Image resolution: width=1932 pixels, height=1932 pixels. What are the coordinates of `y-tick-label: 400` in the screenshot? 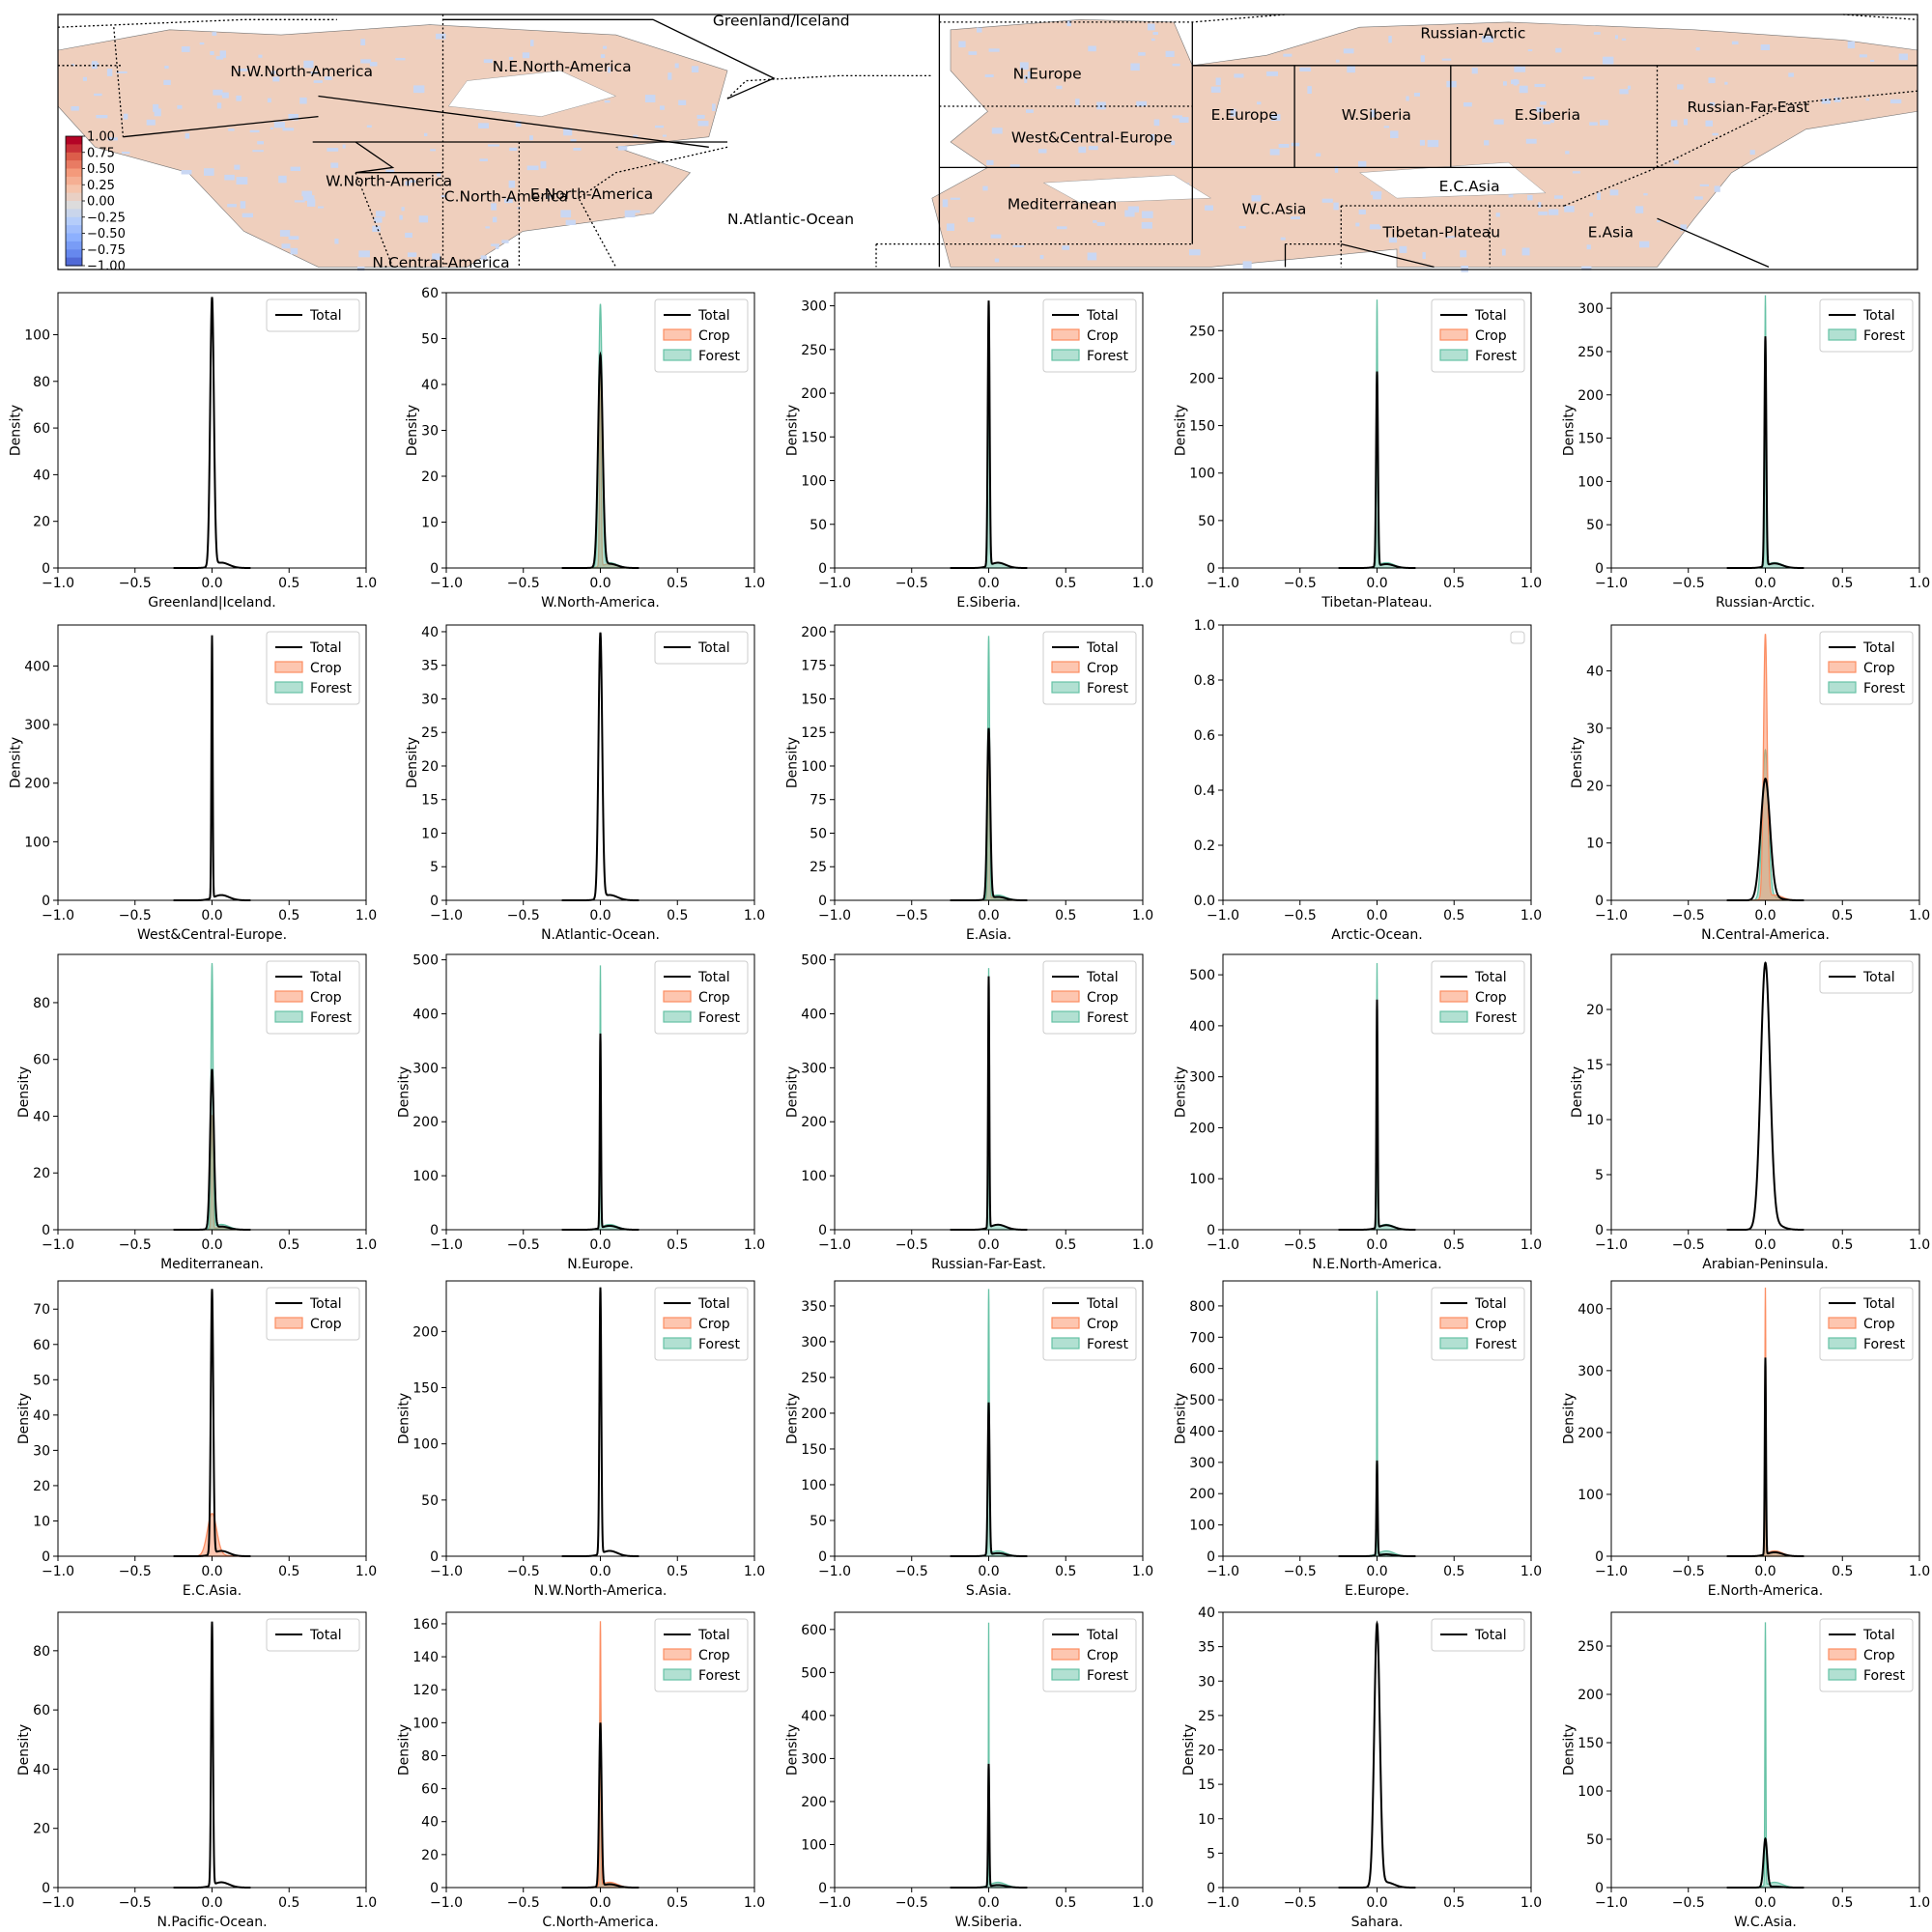 It's located at (814, 1716).